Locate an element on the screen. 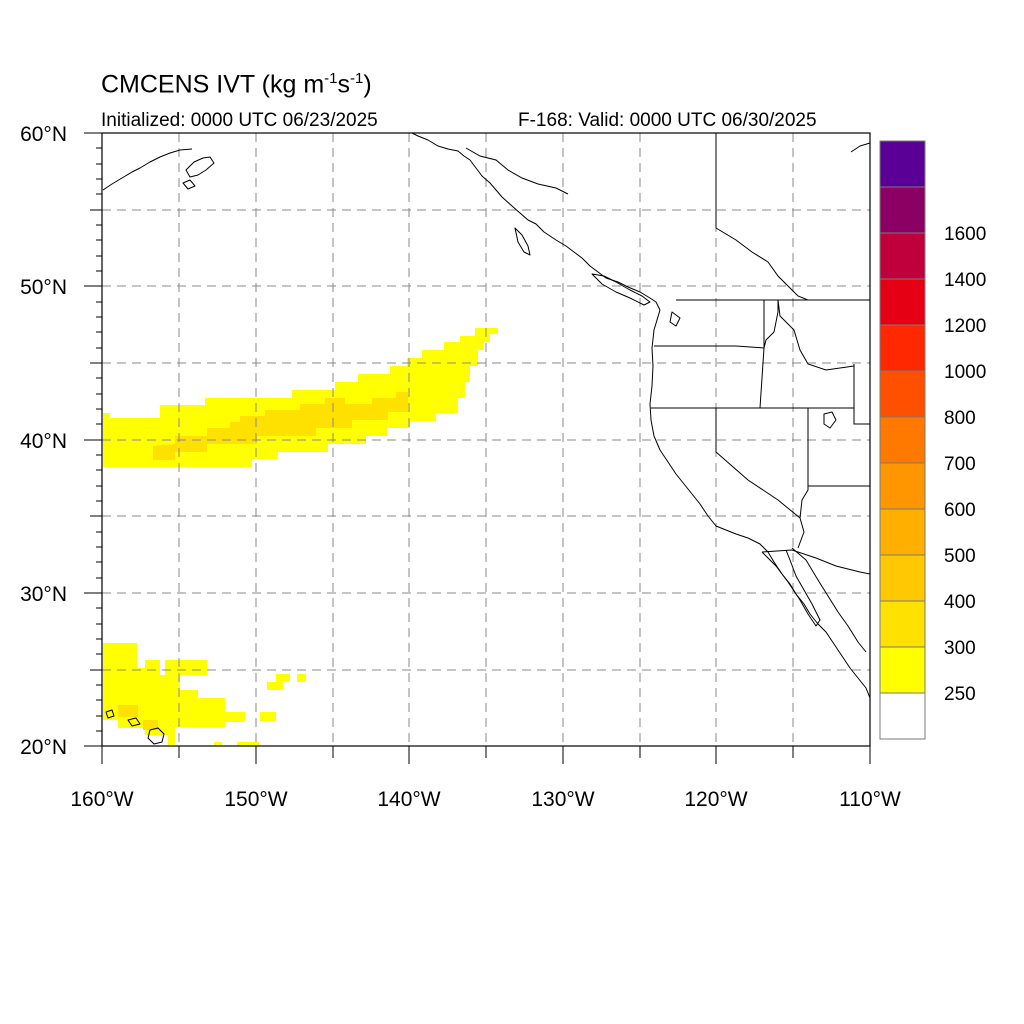  coast-hawaii-big-island is located at coordinates (156, 736).